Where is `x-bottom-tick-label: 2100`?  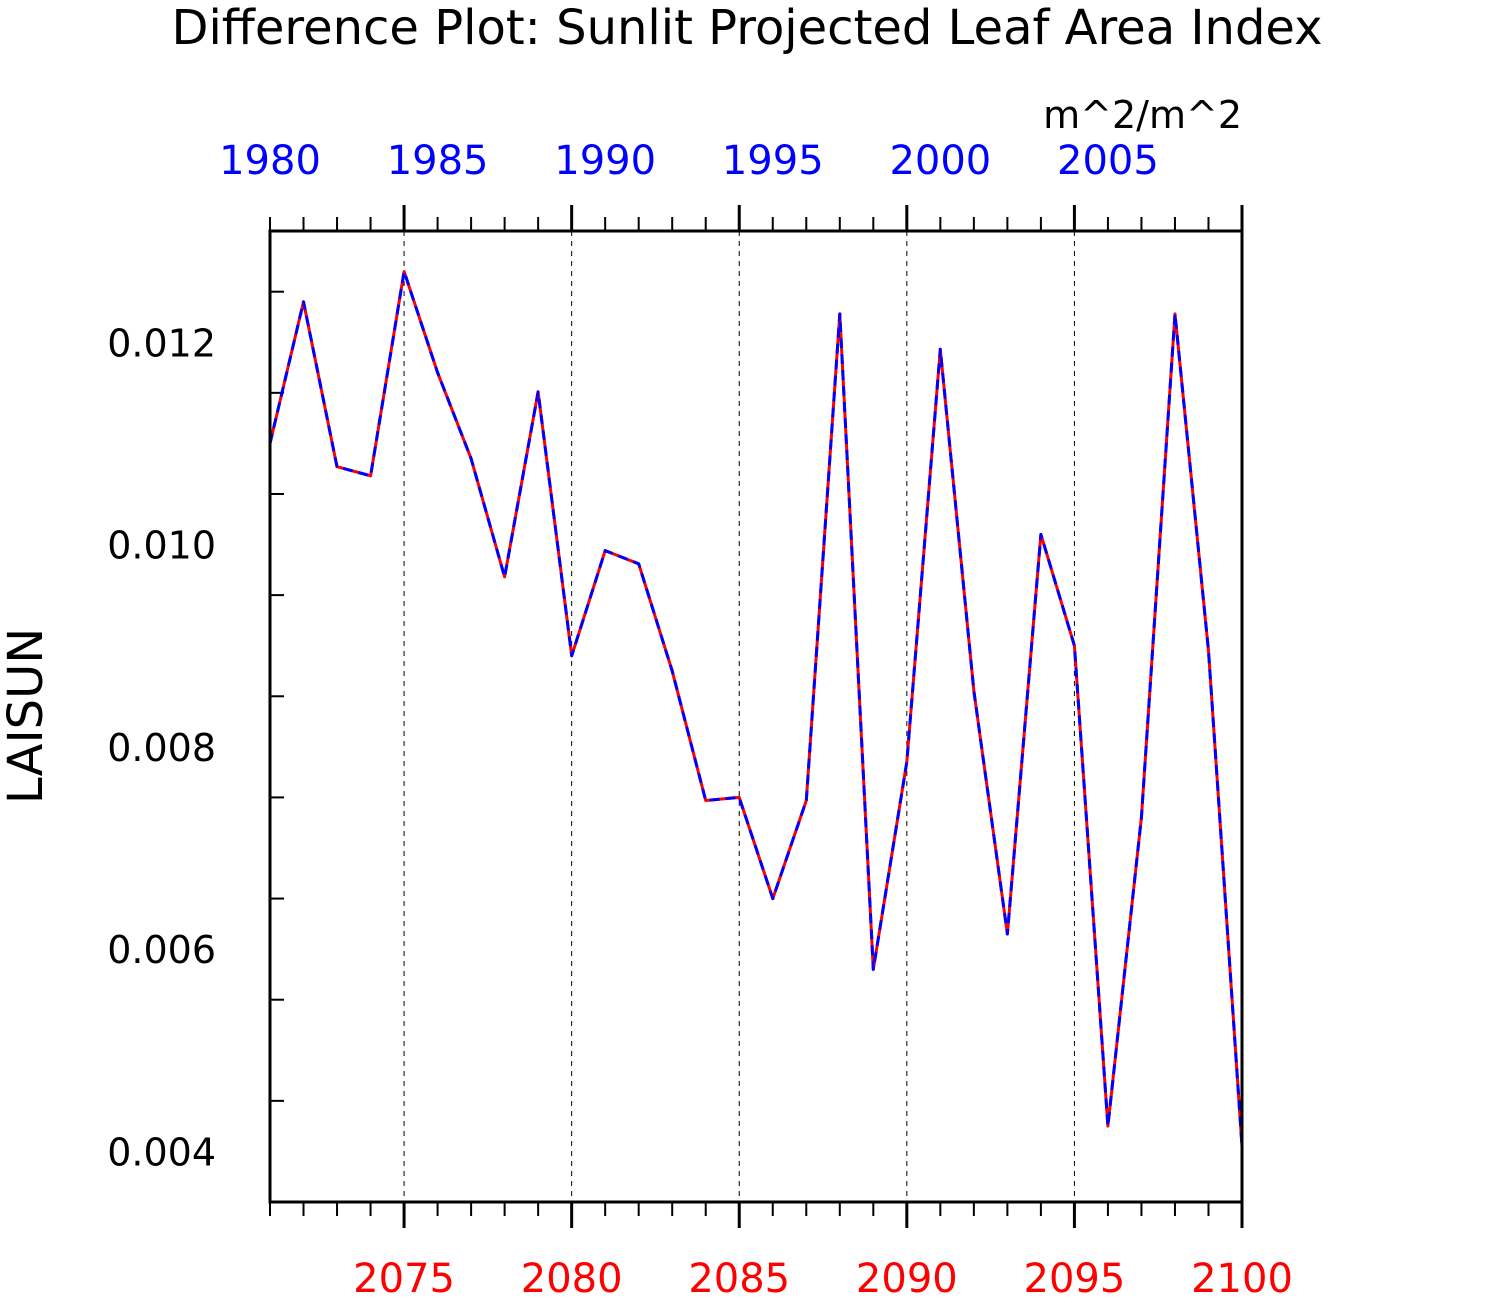
x-bottom-tick-label: 2100 is located at coordinates (1242, 1274).